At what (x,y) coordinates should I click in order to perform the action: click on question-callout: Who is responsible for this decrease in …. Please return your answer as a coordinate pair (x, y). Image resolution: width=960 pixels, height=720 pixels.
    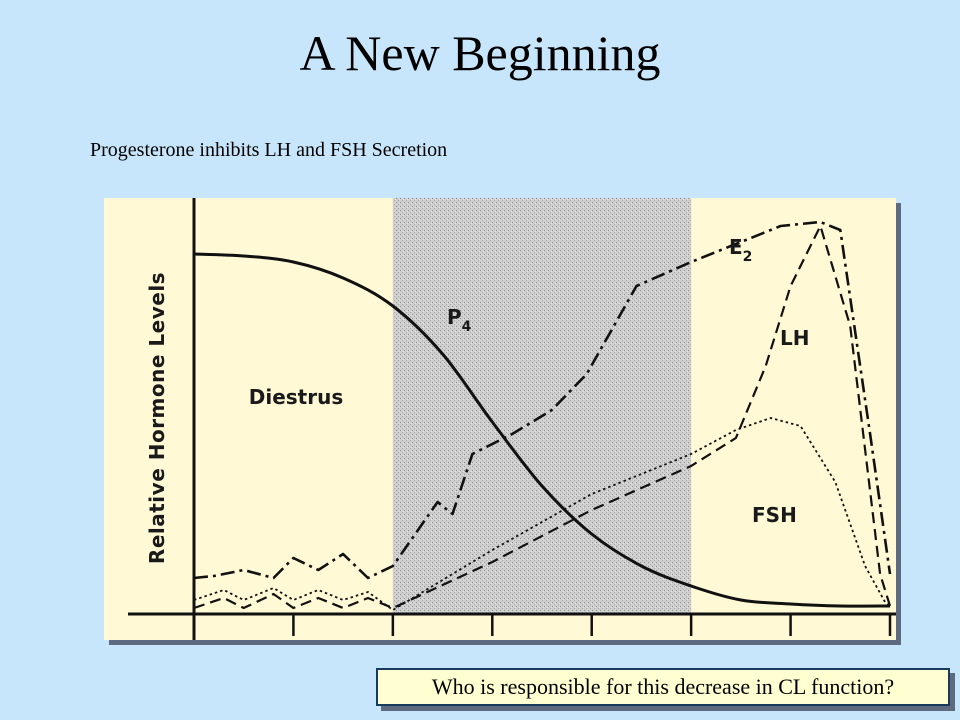
    Looking at the image, I should click on (663, 687).